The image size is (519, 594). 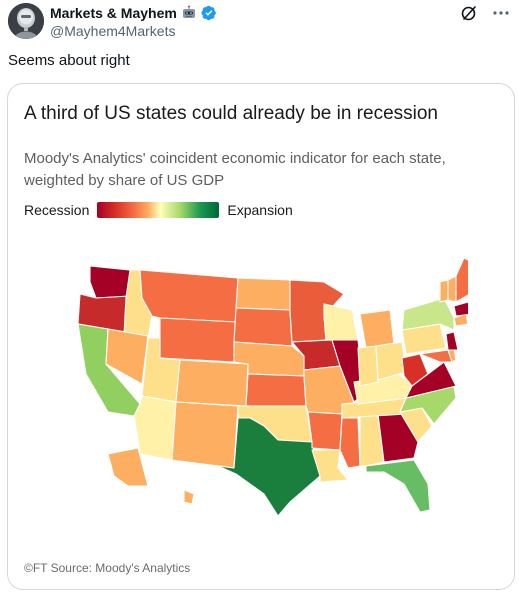 What do you see at coordinates (398, 486) in the screenshot?
I see `state-fl` at bounding box center [398, 486].